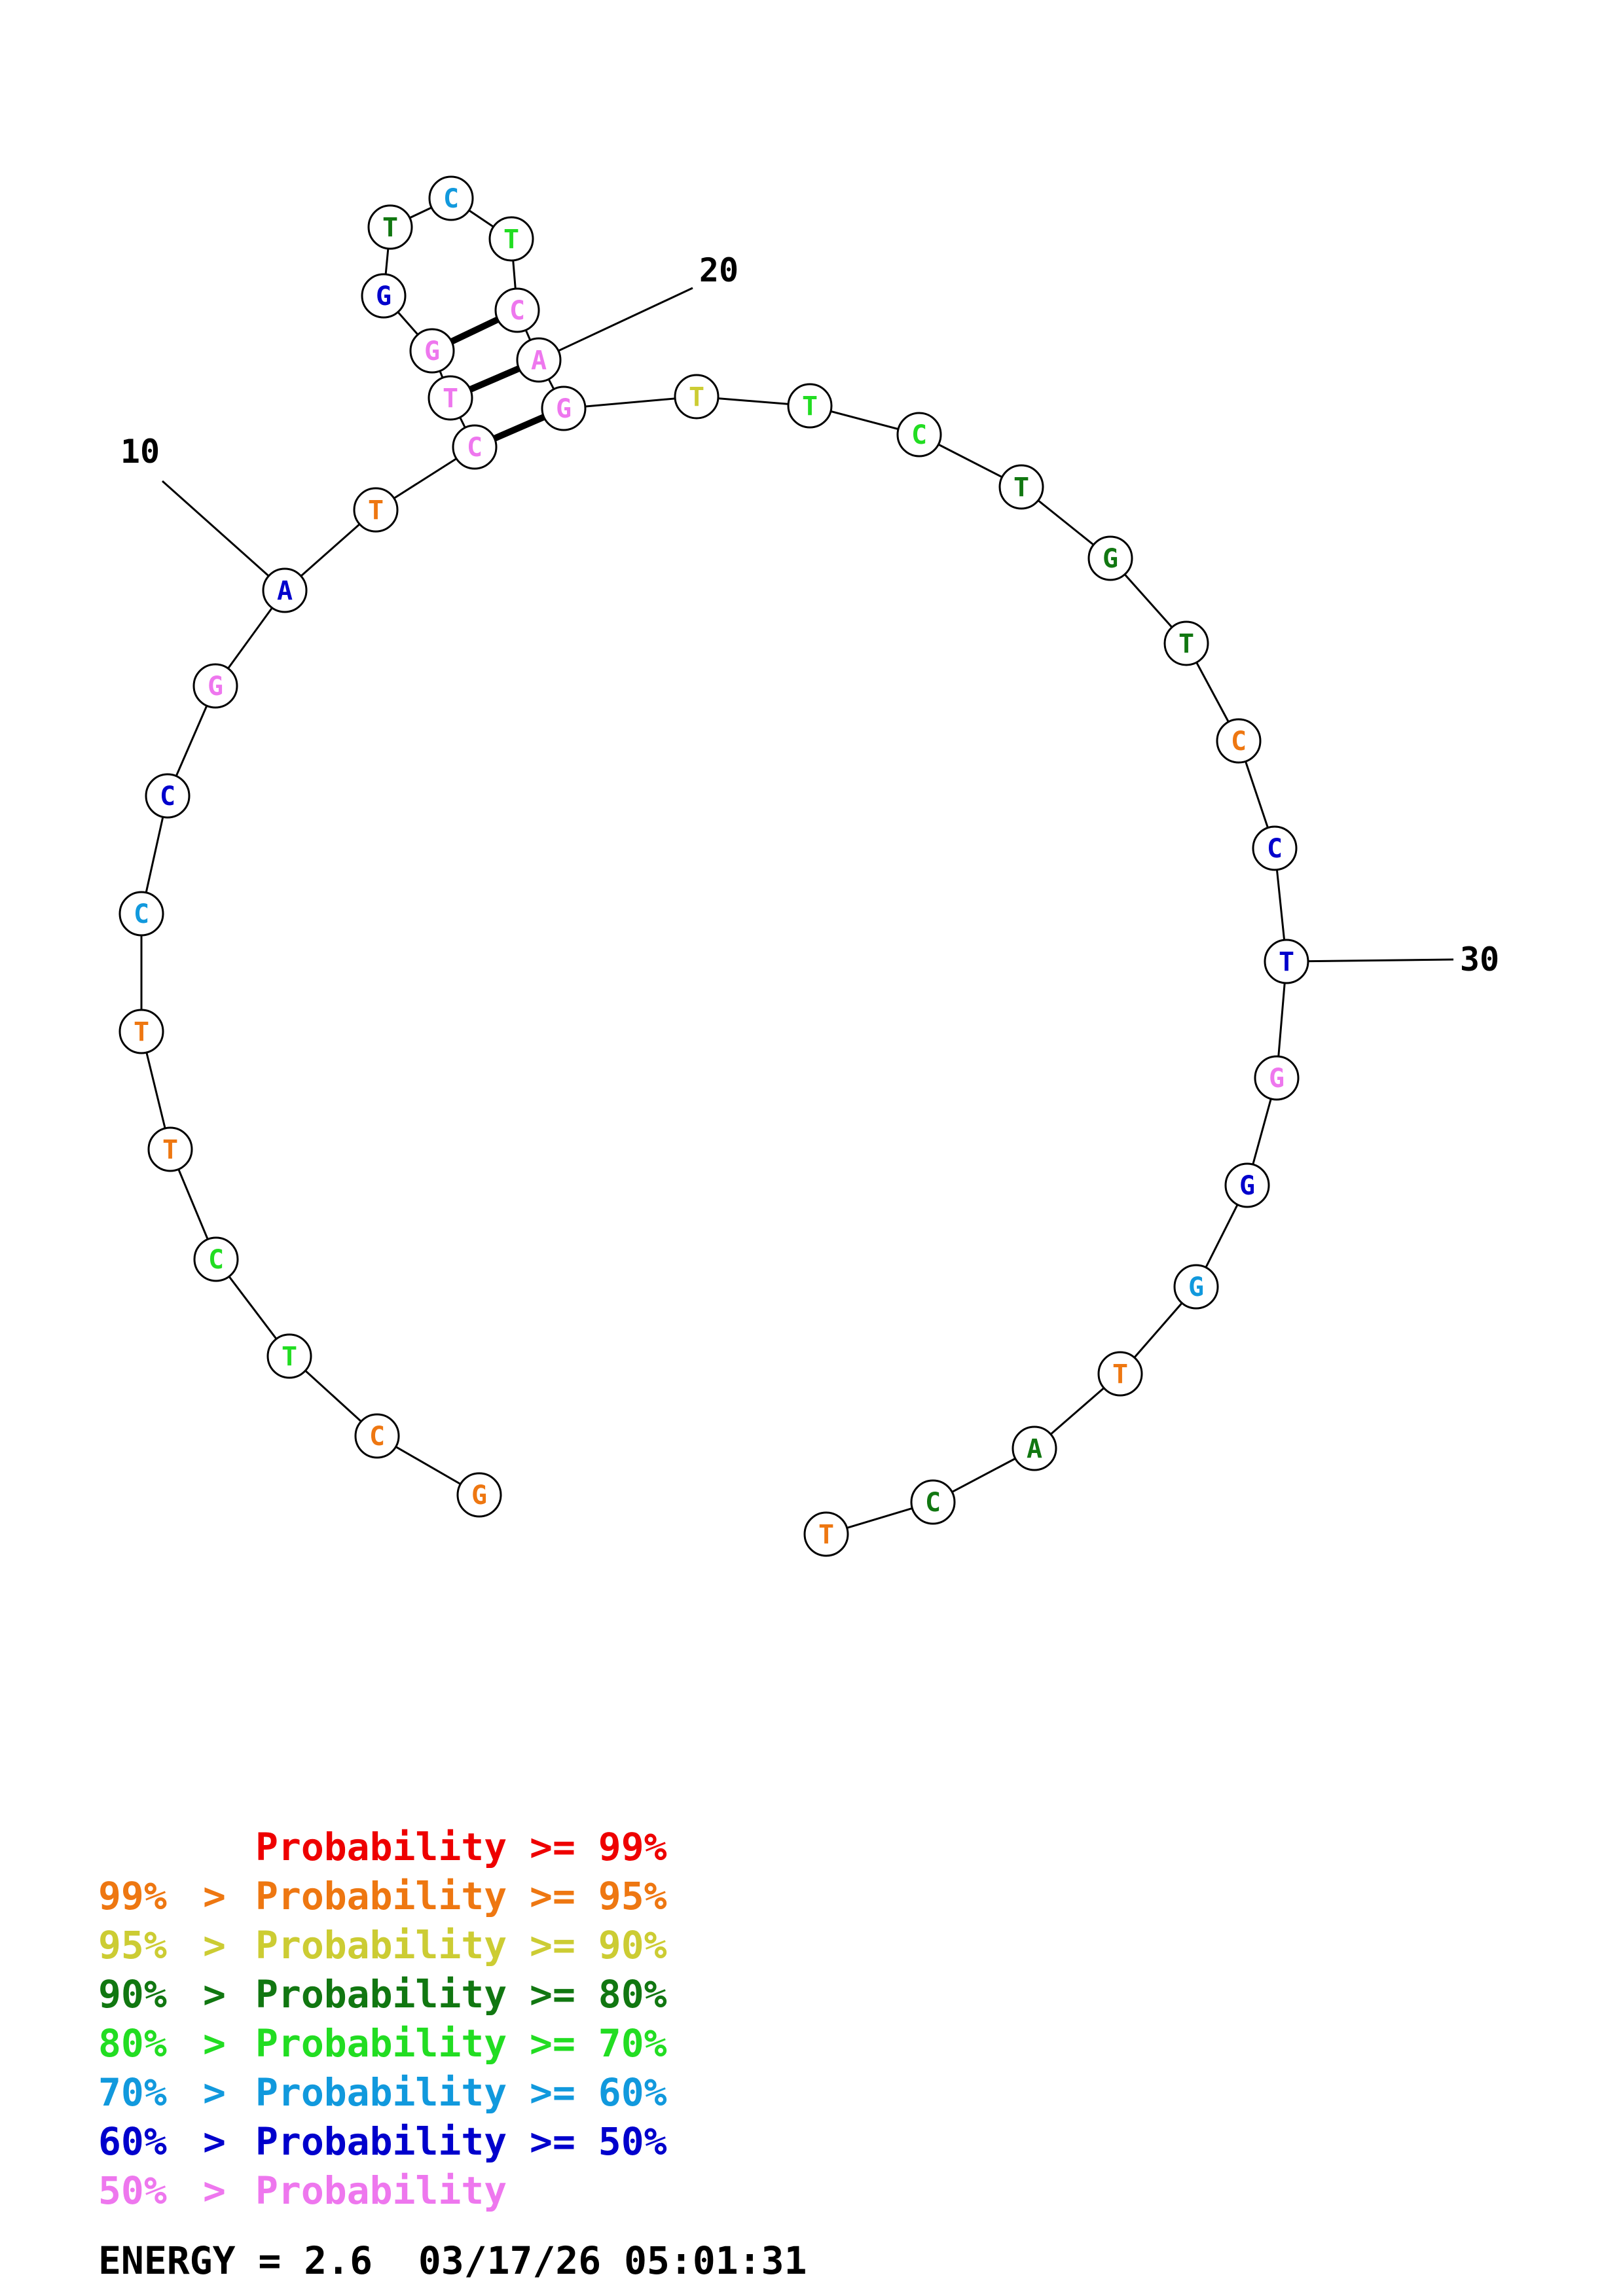 This screenshot has width=1623, height=2296. I want to click on nucleotide-37: T, so click(826, 1534).